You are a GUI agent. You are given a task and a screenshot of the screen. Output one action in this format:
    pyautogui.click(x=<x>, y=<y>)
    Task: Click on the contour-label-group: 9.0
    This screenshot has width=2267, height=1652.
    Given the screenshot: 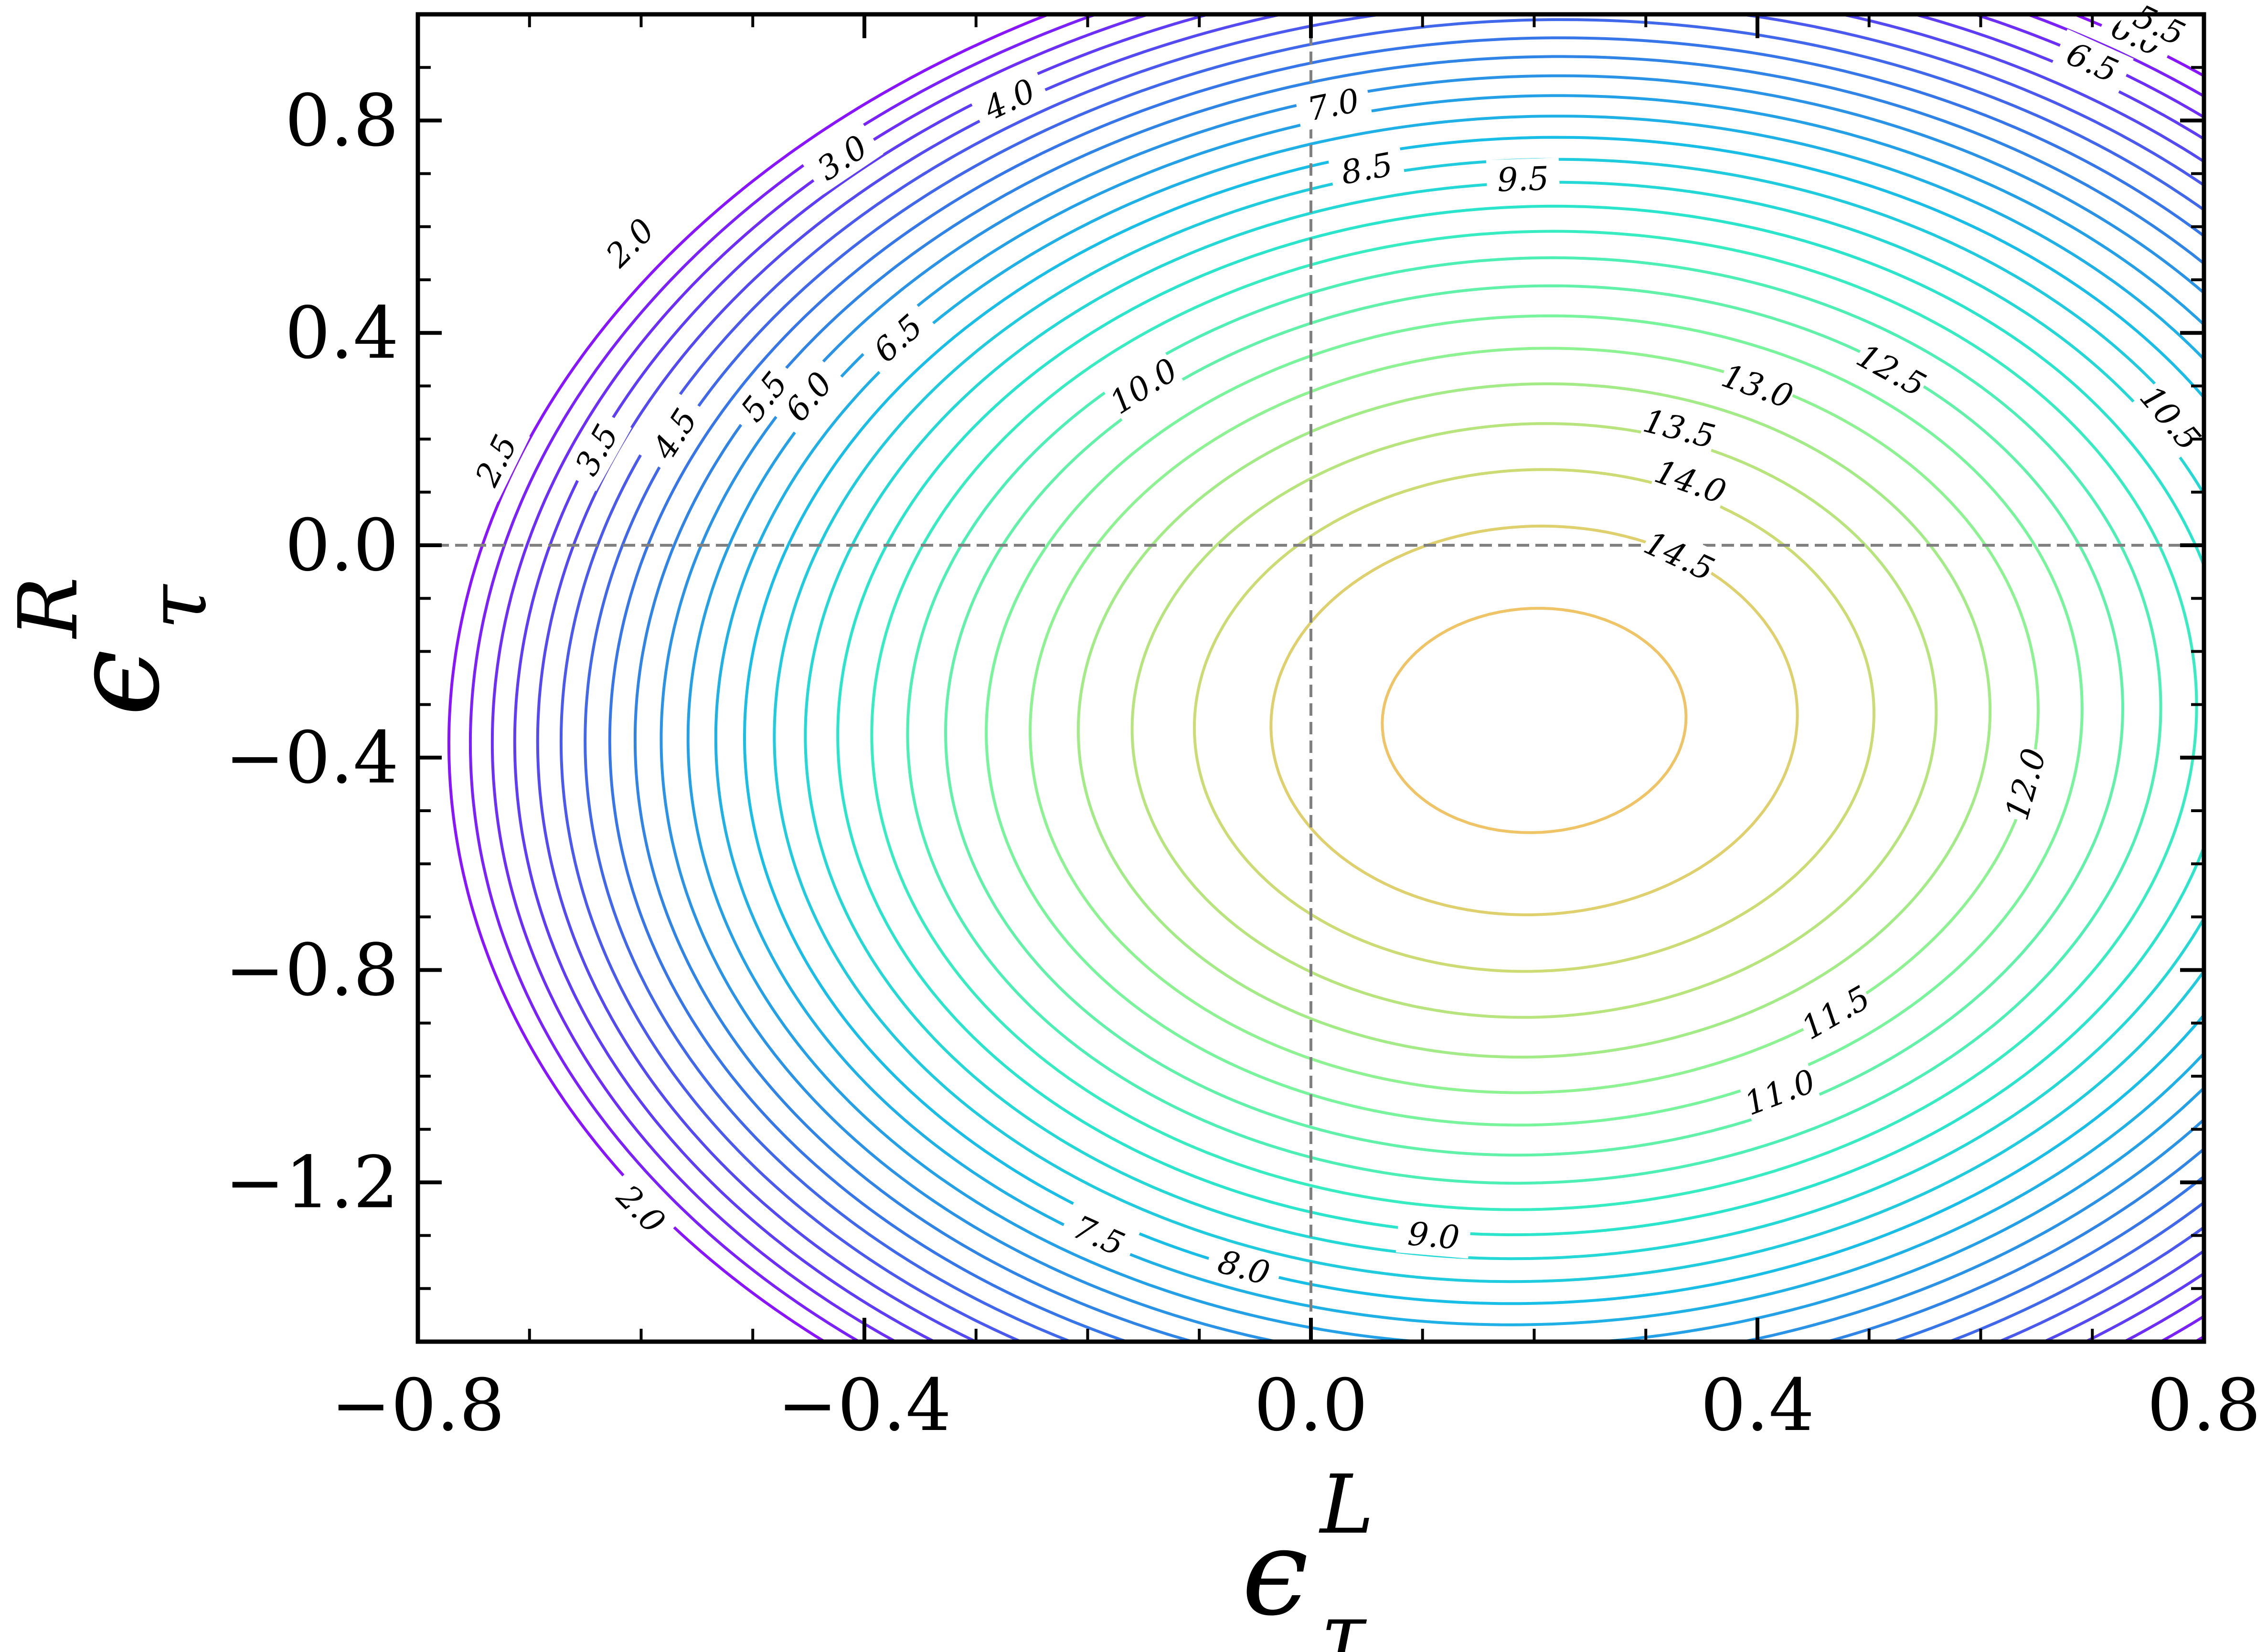 What is the action you would take?
    pyautogui.click(x=1433, y=1235)
    